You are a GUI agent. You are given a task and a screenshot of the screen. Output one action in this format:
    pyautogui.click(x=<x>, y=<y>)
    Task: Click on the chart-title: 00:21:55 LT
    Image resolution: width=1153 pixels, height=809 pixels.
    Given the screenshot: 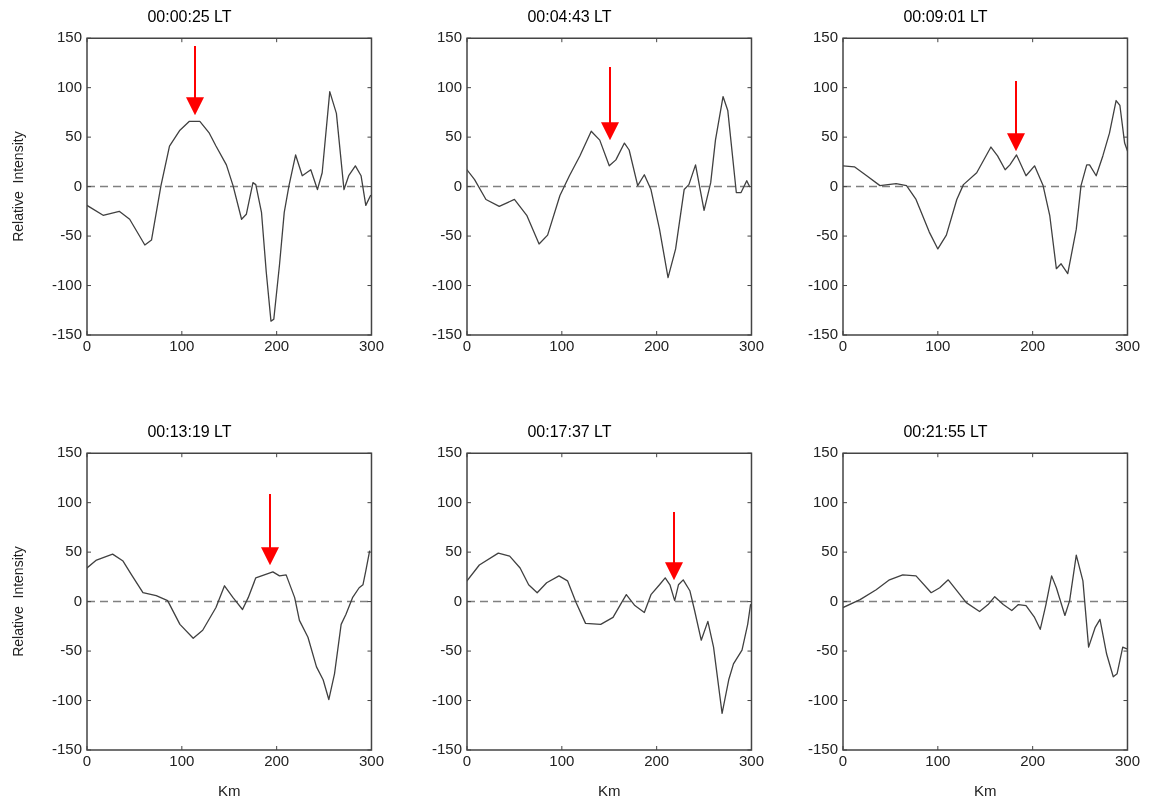 What is the action you would take?
    pyautogui.click(x=945, y=432)
    